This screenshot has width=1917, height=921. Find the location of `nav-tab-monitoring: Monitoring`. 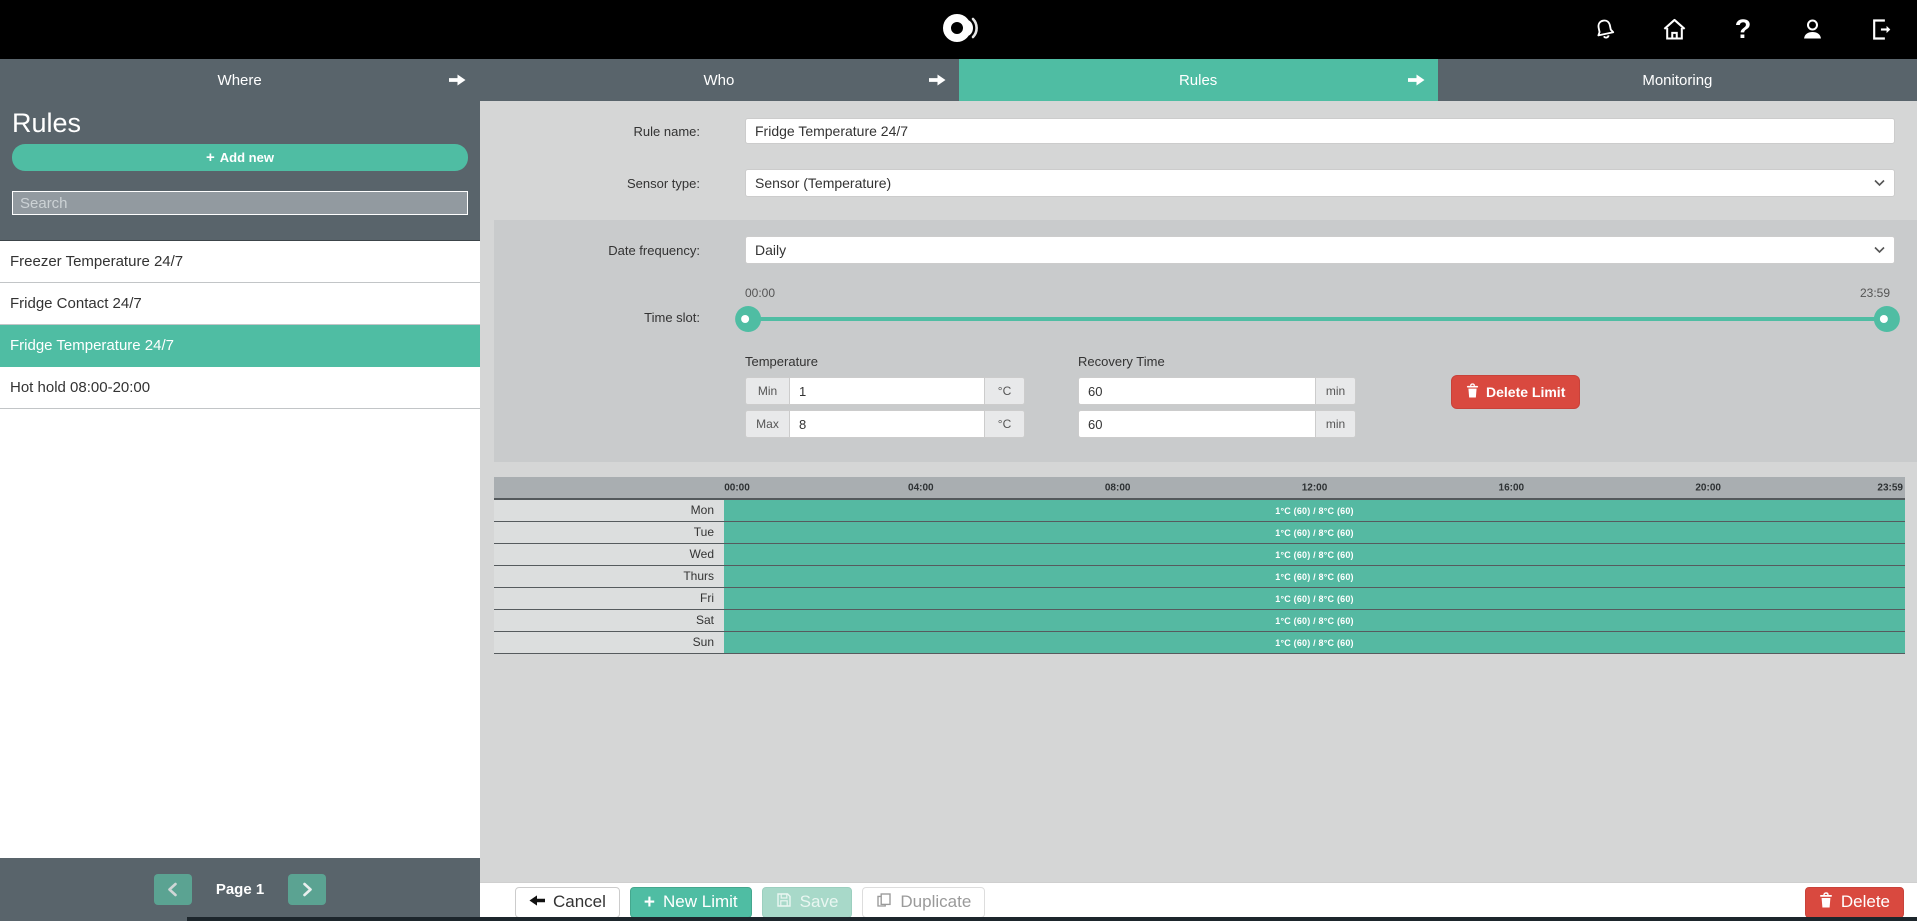

nav-tab-monitoring: Monitoring is located at coordinates (1677, 80).